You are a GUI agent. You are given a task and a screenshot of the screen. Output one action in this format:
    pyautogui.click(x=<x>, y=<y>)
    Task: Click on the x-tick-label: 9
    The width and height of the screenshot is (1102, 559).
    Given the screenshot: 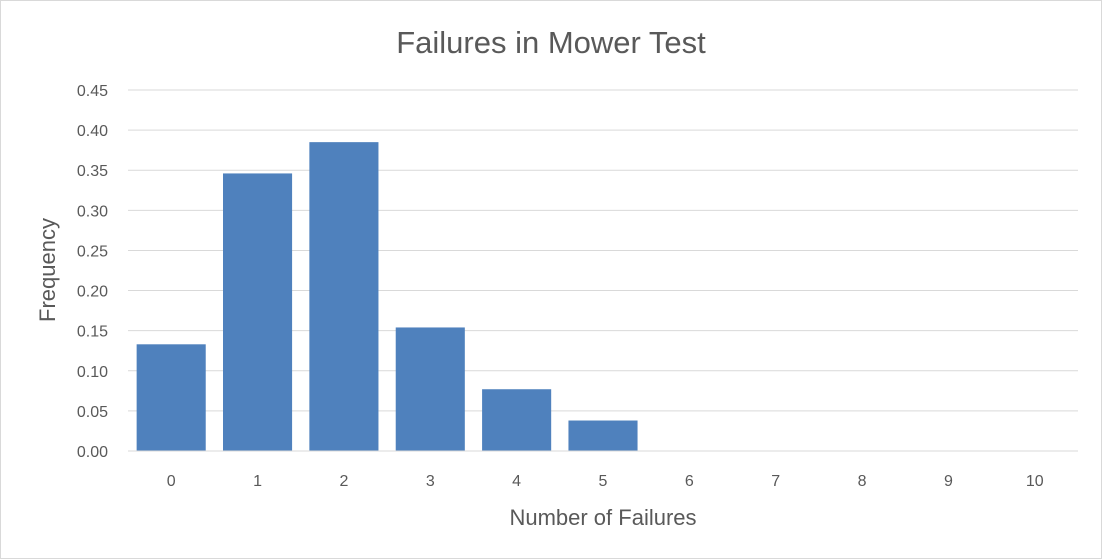 What is the action you would take?
    pyautogui.click(x=948, y=481)
    